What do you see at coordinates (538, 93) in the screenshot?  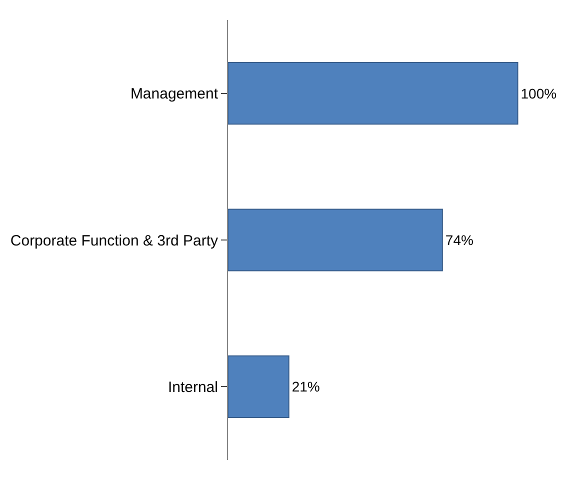 I see `data-label: 100%` at bounding box center [538, 93].